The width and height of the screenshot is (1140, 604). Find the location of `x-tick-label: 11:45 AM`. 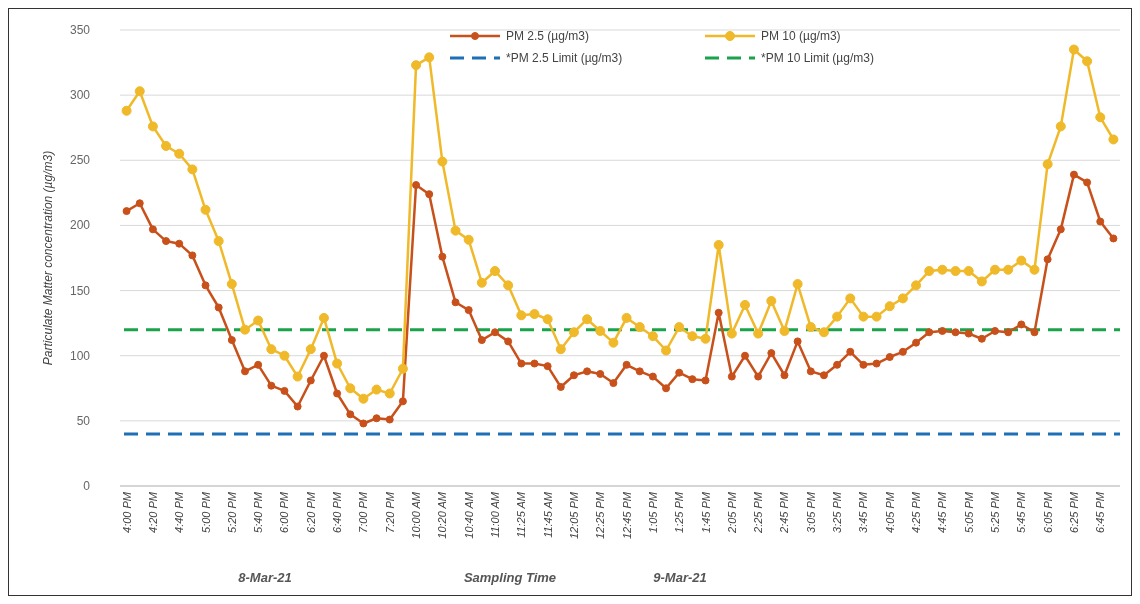

x-tick-label: 11:45 AM is located at coordinates (547, 514).